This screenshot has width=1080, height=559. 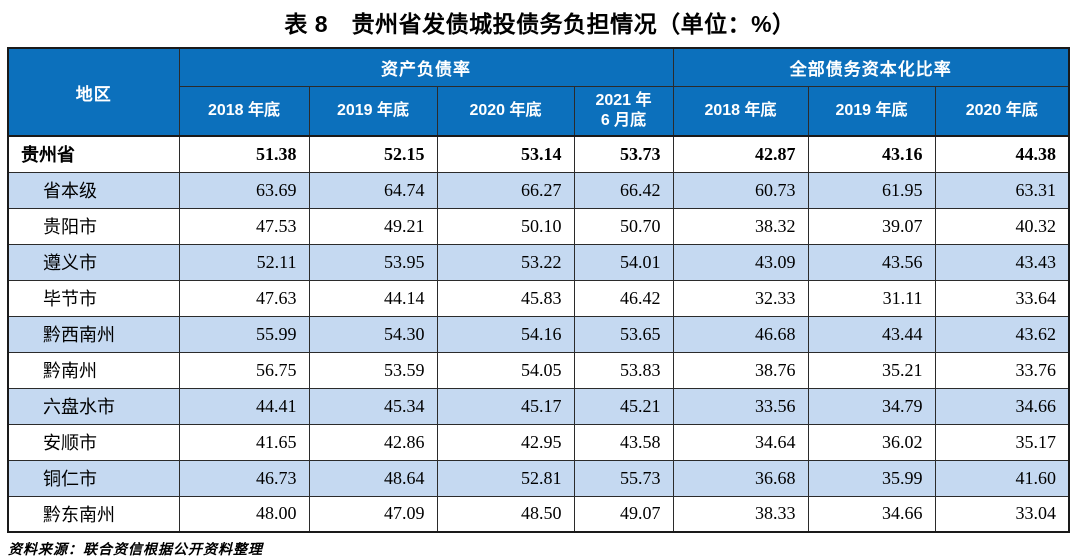 What do you see at coordinates (1002, 442) in the screenshot?
I see `value-cell: 35.17` at bounding box center [1002, 442].